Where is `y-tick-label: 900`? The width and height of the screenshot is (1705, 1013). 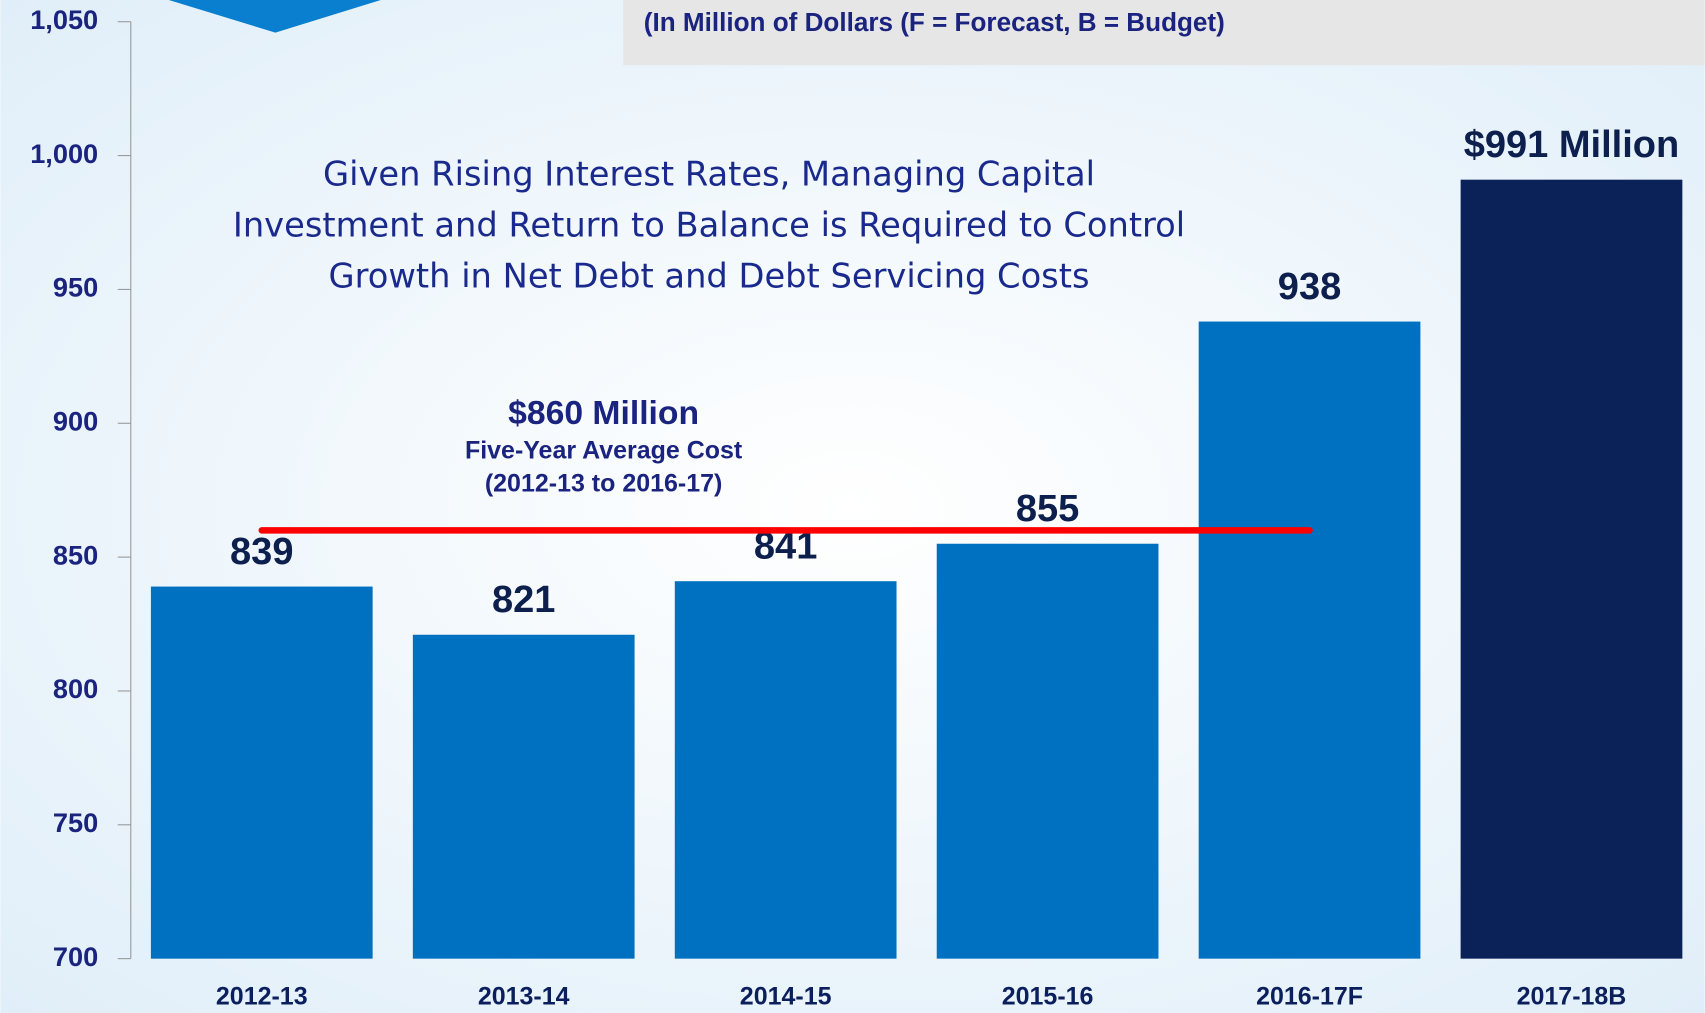 y-tick-label: 900 is located at coordinates (75, 420).